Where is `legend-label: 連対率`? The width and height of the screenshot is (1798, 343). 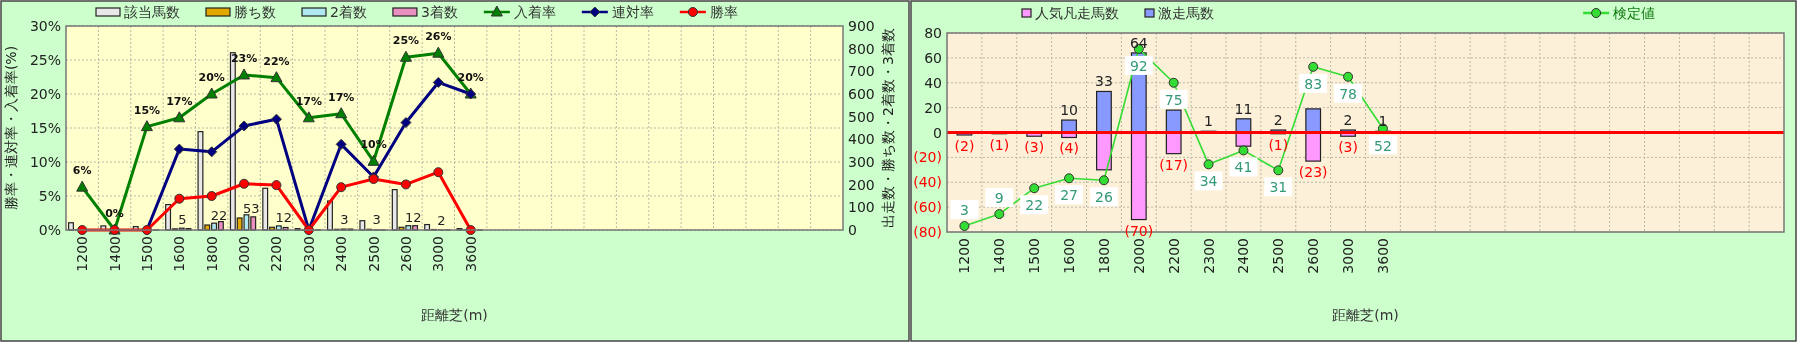
legend-label: 連対率 is located at coordinates (632, 12).